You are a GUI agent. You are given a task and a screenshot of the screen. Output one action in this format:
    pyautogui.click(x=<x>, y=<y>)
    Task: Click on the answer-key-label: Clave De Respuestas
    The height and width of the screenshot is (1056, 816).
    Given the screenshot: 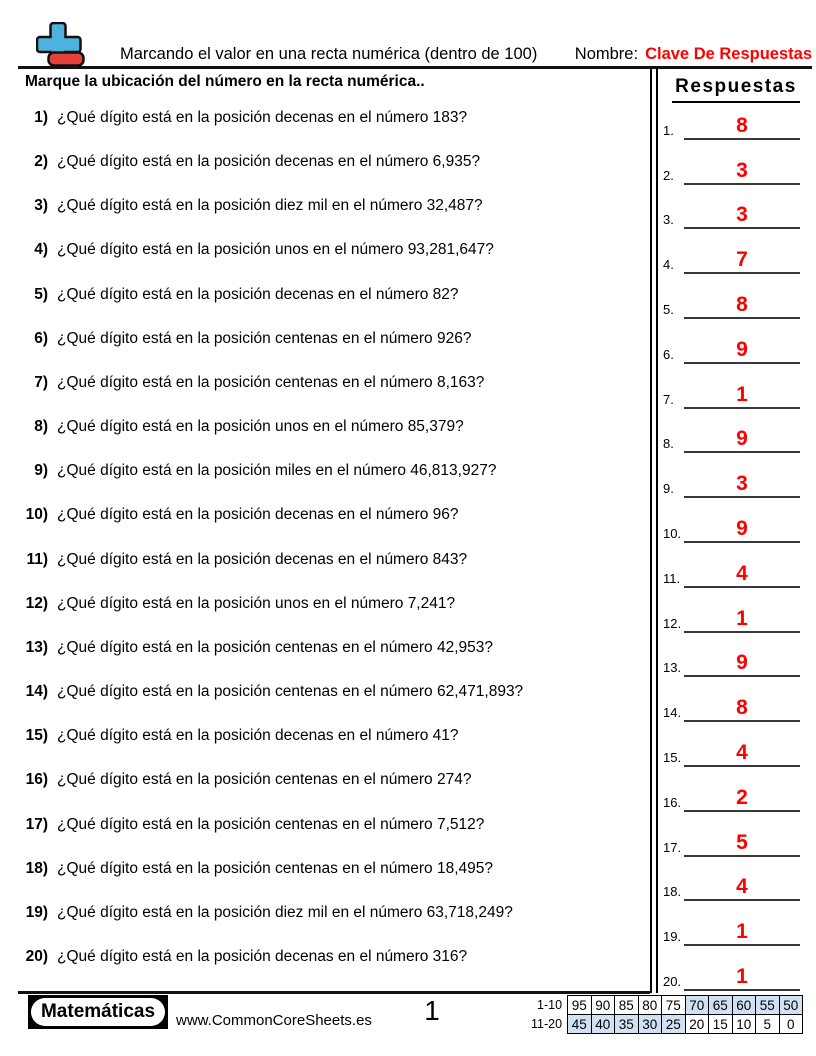 What is the action you would take?
    pyautogui.click(x=728, y=54)
    